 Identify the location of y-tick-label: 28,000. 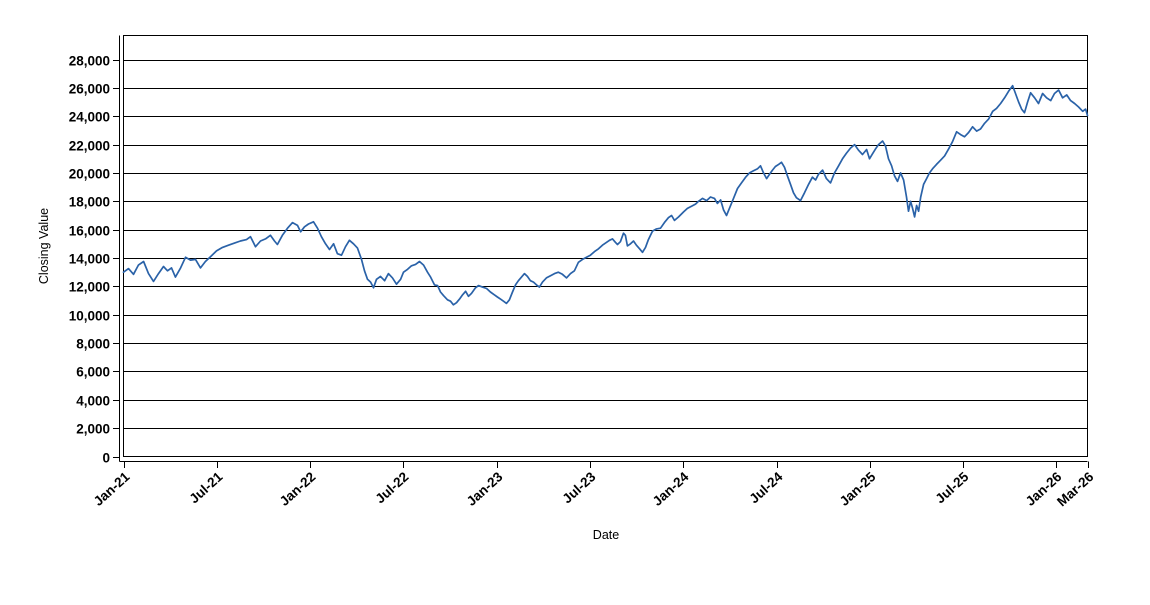
(89, 61).